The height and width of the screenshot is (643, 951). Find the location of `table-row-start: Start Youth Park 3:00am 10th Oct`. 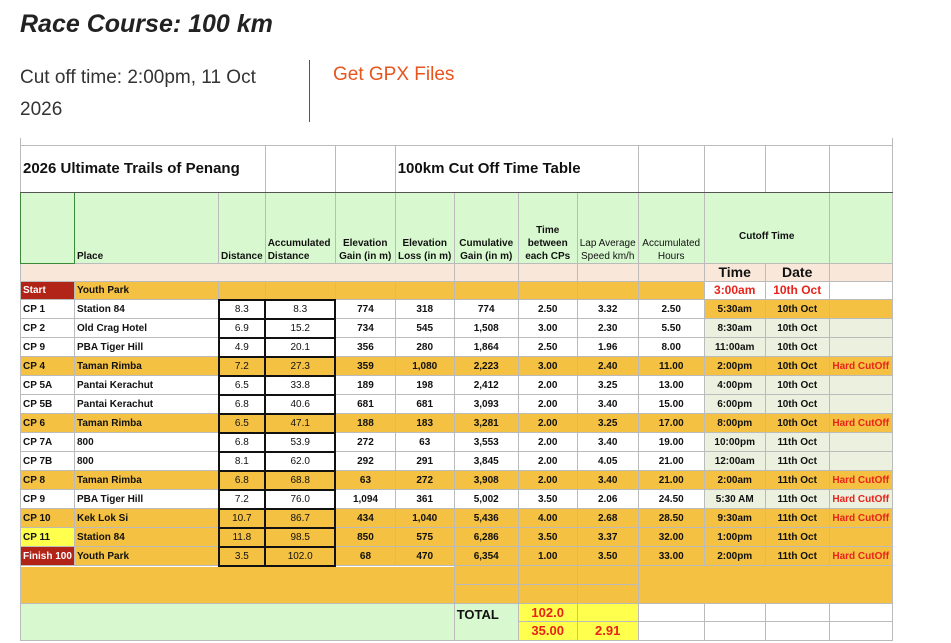

table-row-start: Start Youth Park 3:00am 10th Oct is located at coordinates (456, 290).